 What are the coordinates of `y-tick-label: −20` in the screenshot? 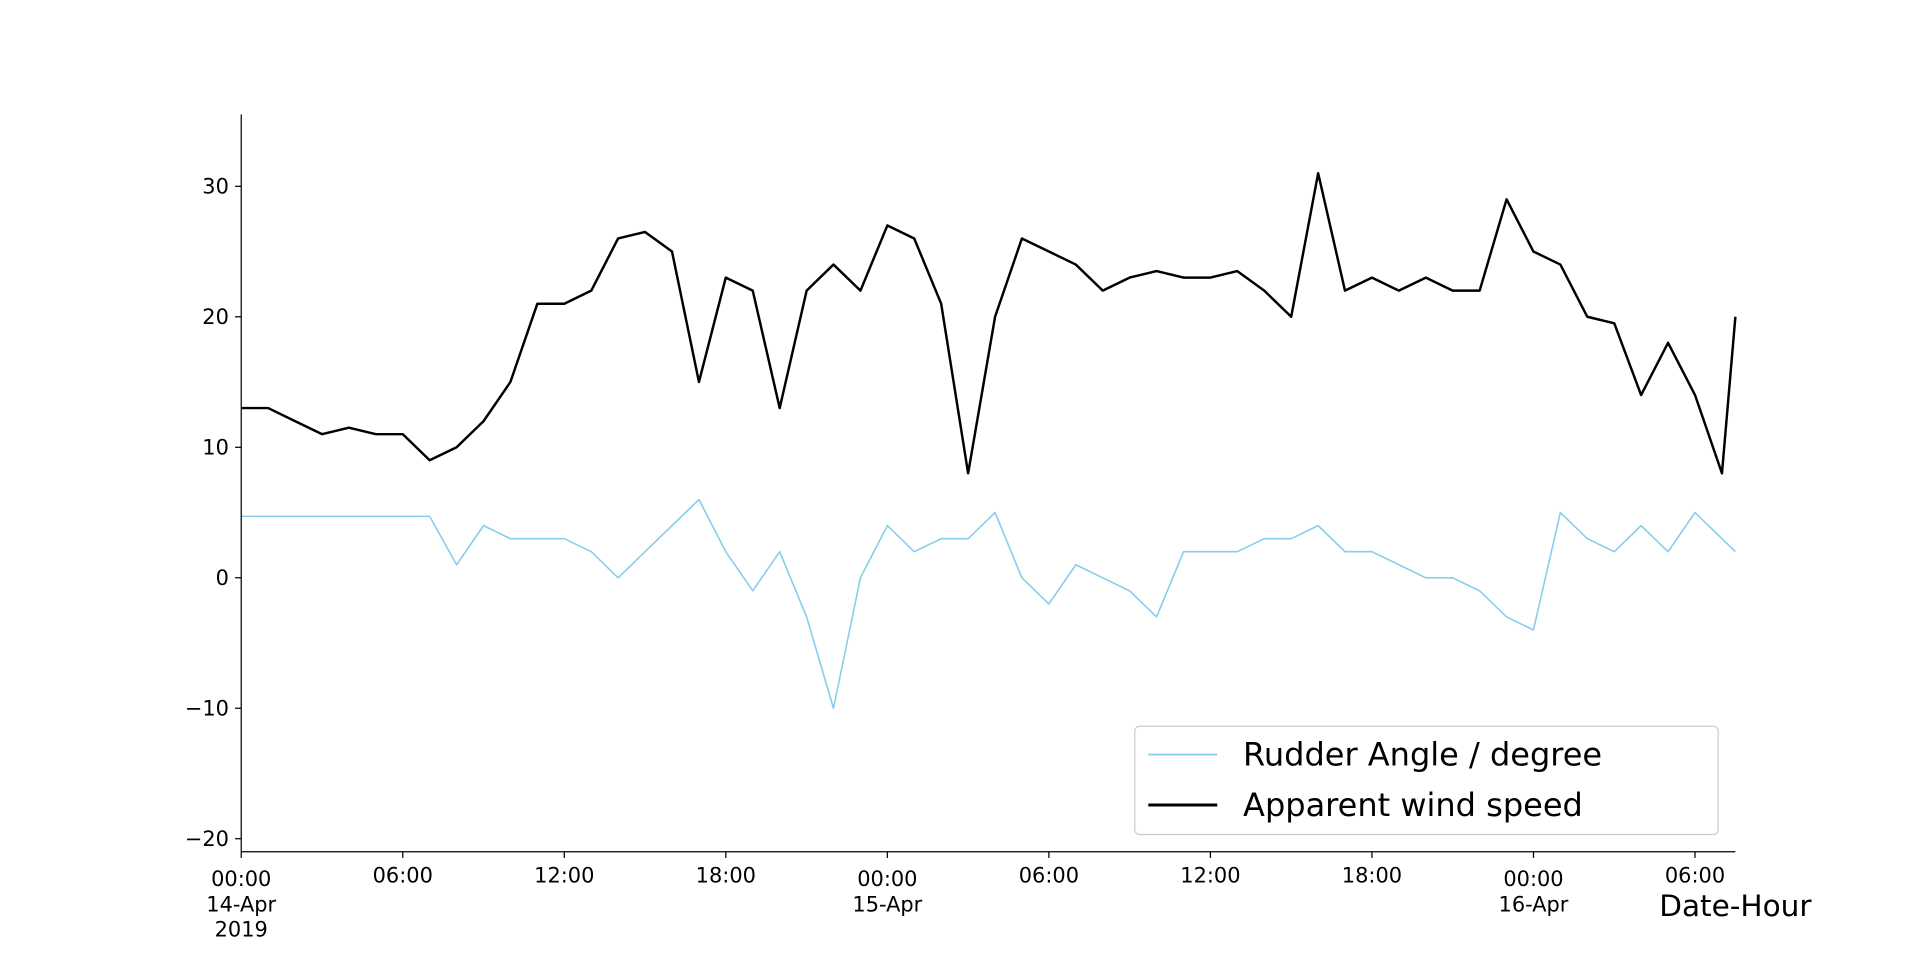 It's located at (207, 839).